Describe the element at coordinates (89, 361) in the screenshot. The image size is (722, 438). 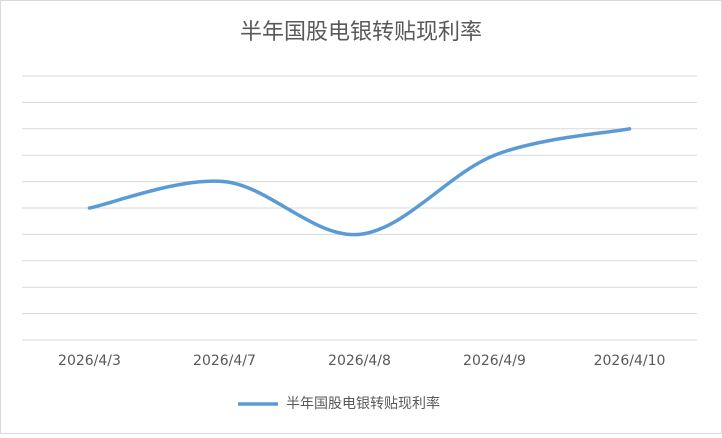
I see `x-tick-label: 2026/4/3` at that location.